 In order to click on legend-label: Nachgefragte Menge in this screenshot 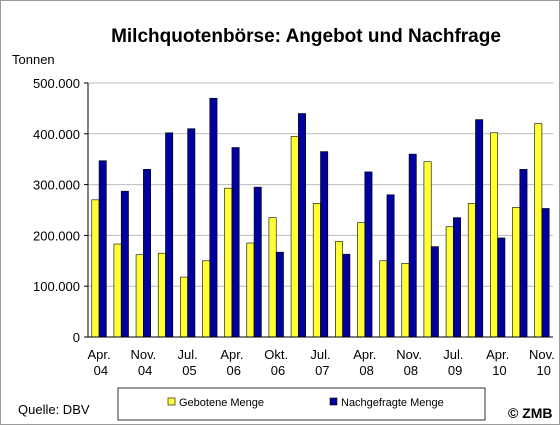, I will do `click(392, 403)`.